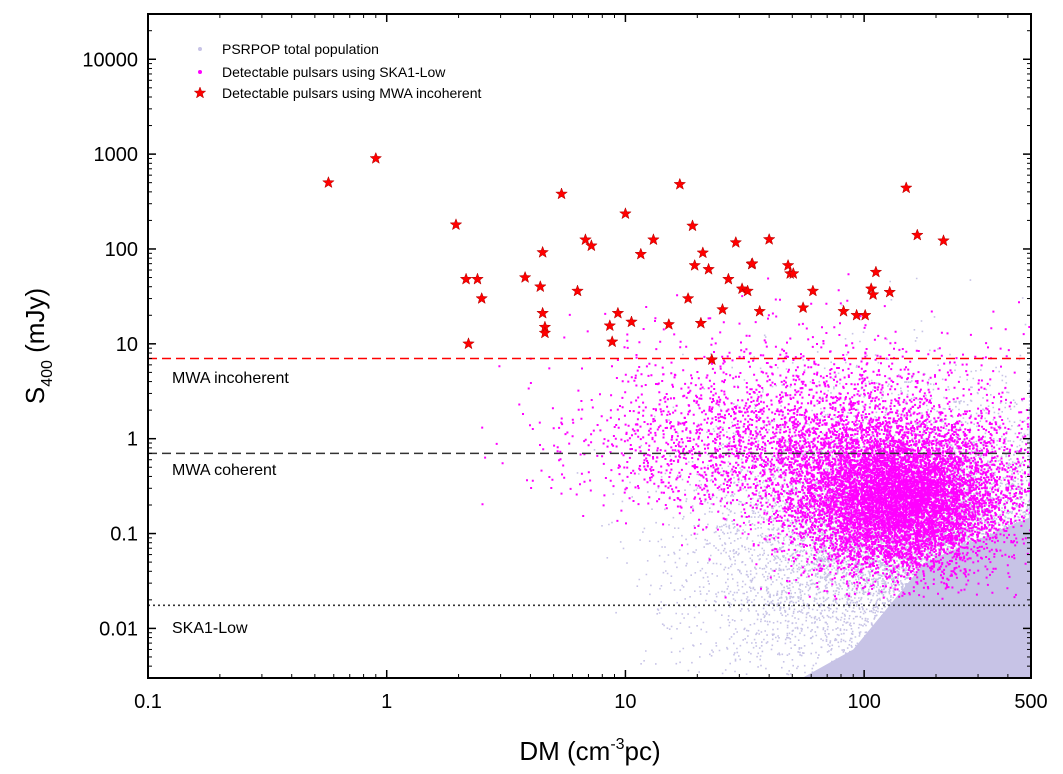  I want to click on x-tick-label: 100, so click(863, 702).